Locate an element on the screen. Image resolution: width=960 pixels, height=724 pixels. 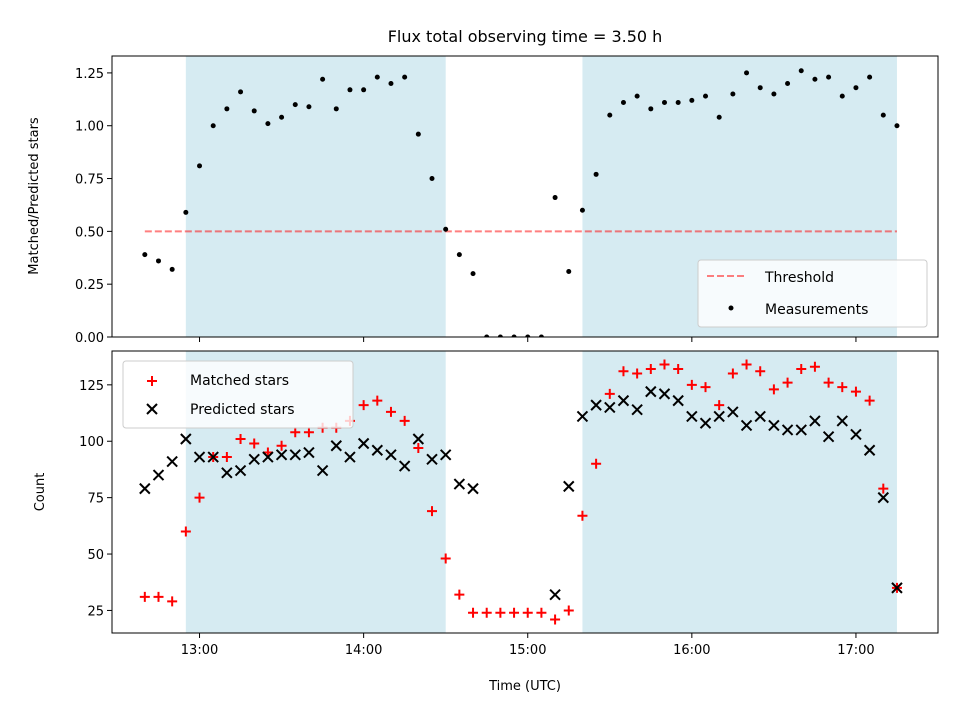
top-y-axis-label: Matched/Predicted stars is located at coordinates (34, 196).